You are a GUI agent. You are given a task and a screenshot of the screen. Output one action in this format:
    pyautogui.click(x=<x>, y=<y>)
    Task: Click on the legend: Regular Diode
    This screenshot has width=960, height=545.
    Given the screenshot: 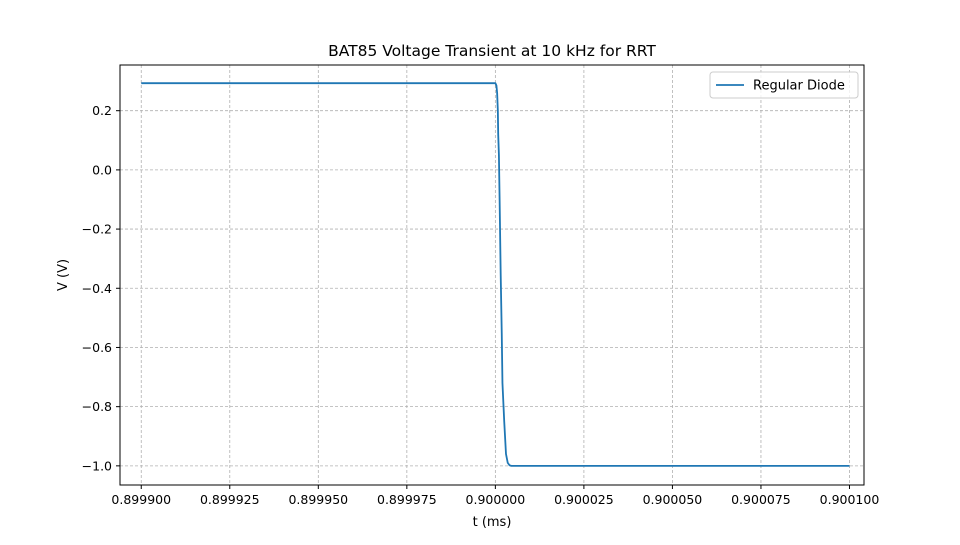 What is the action you would take?
    pyautogui.click(x=784, y=85)
    